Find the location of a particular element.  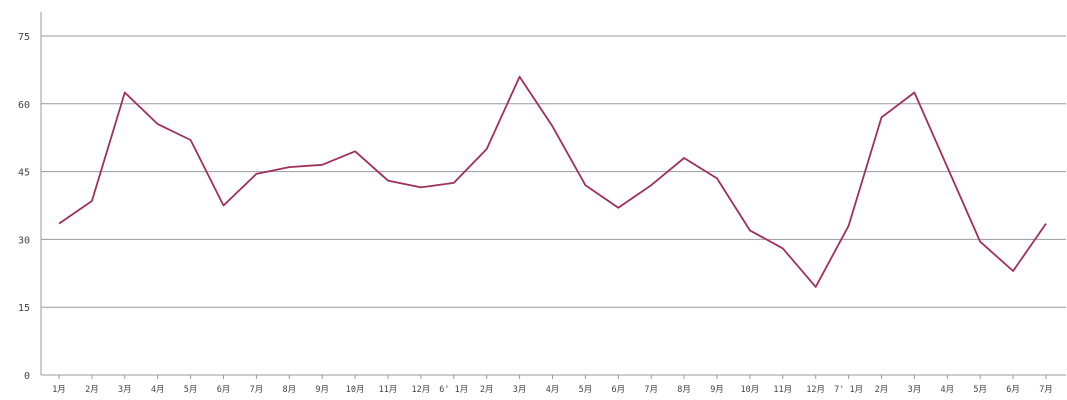

y-tick-label: 0 is located at coordinates (27, 376).